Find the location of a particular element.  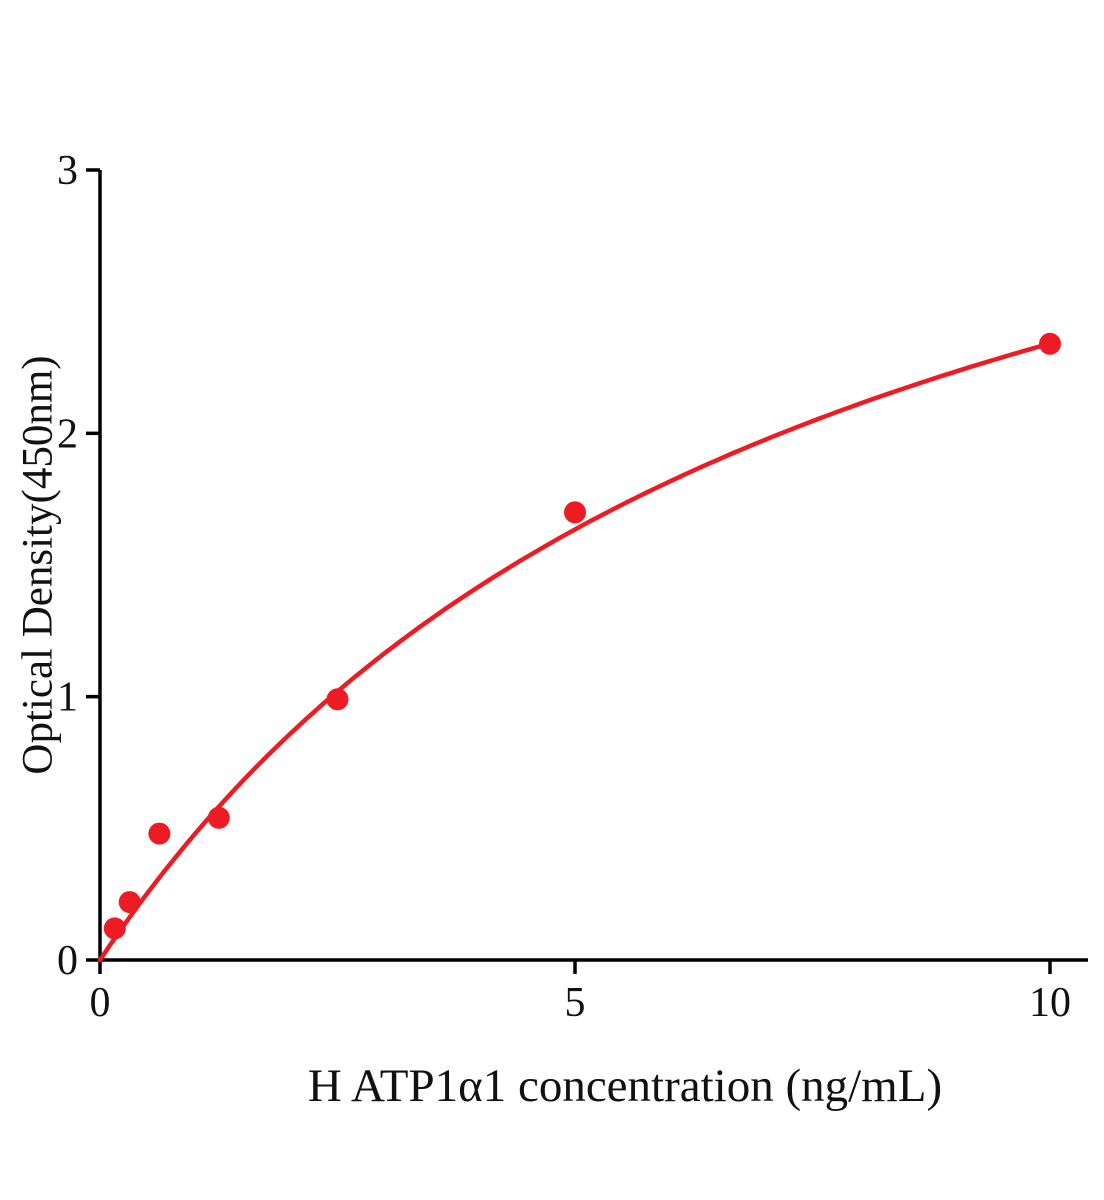

x-tick-label: 10 is located at coordinates (1050, 1003).